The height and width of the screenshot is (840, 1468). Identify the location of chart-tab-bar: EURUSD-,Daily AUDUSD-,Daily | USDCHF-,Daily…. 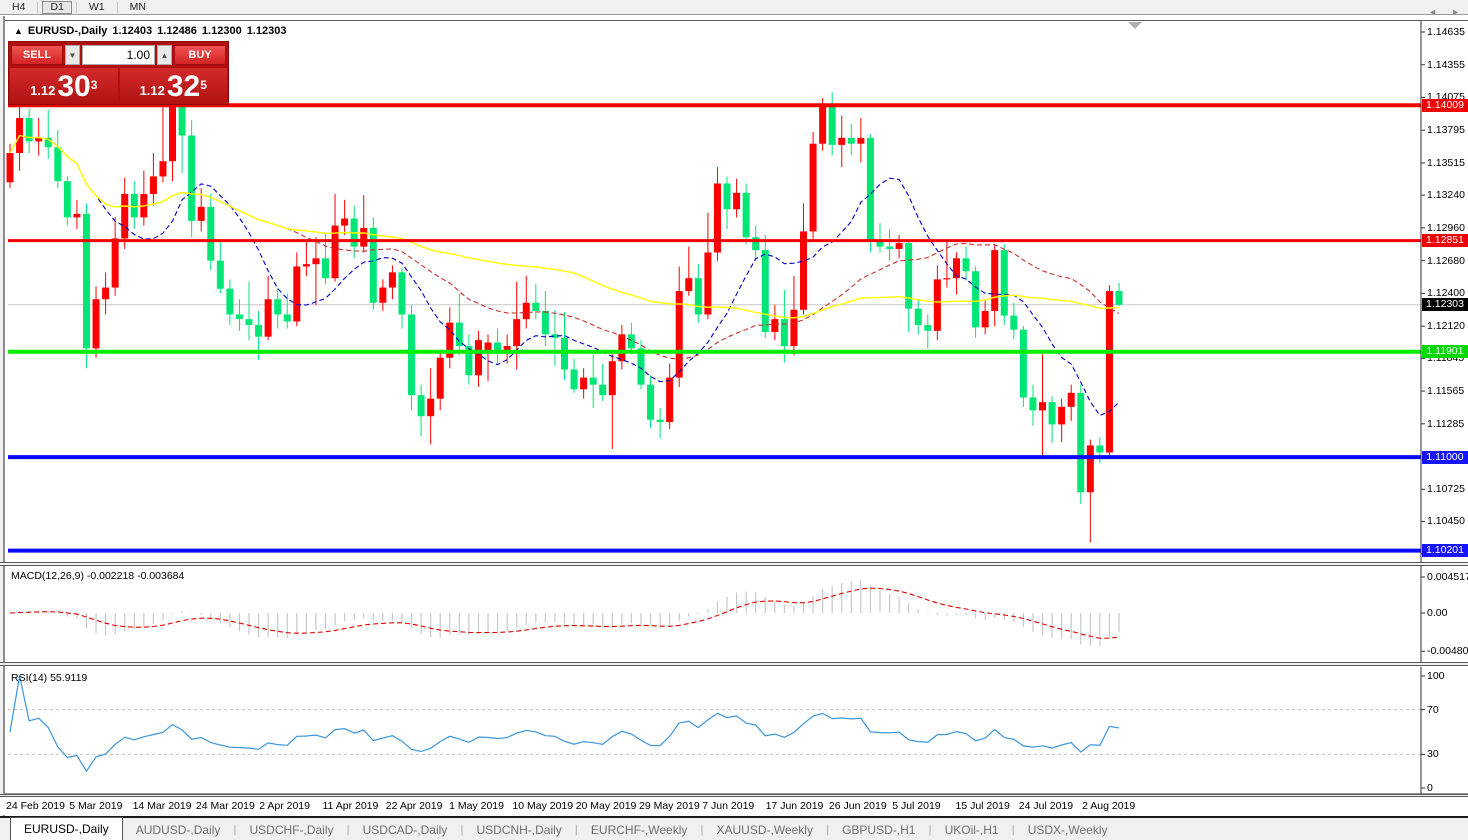
(734, 828).